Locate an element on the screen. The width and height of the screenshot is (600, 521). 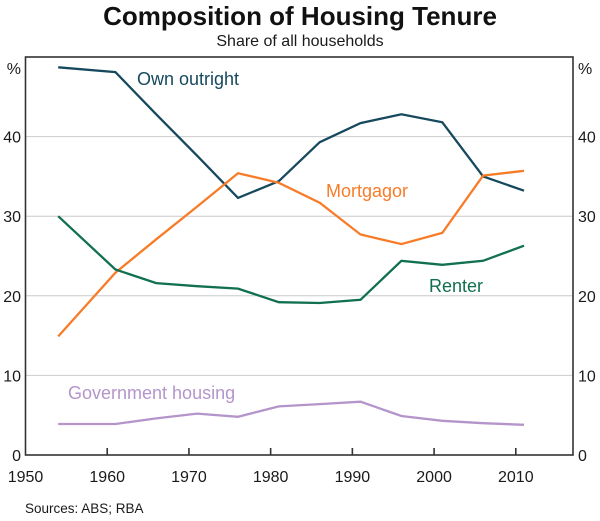
y-tick-label-right-0: 0 is located at coordinates (582, 456).